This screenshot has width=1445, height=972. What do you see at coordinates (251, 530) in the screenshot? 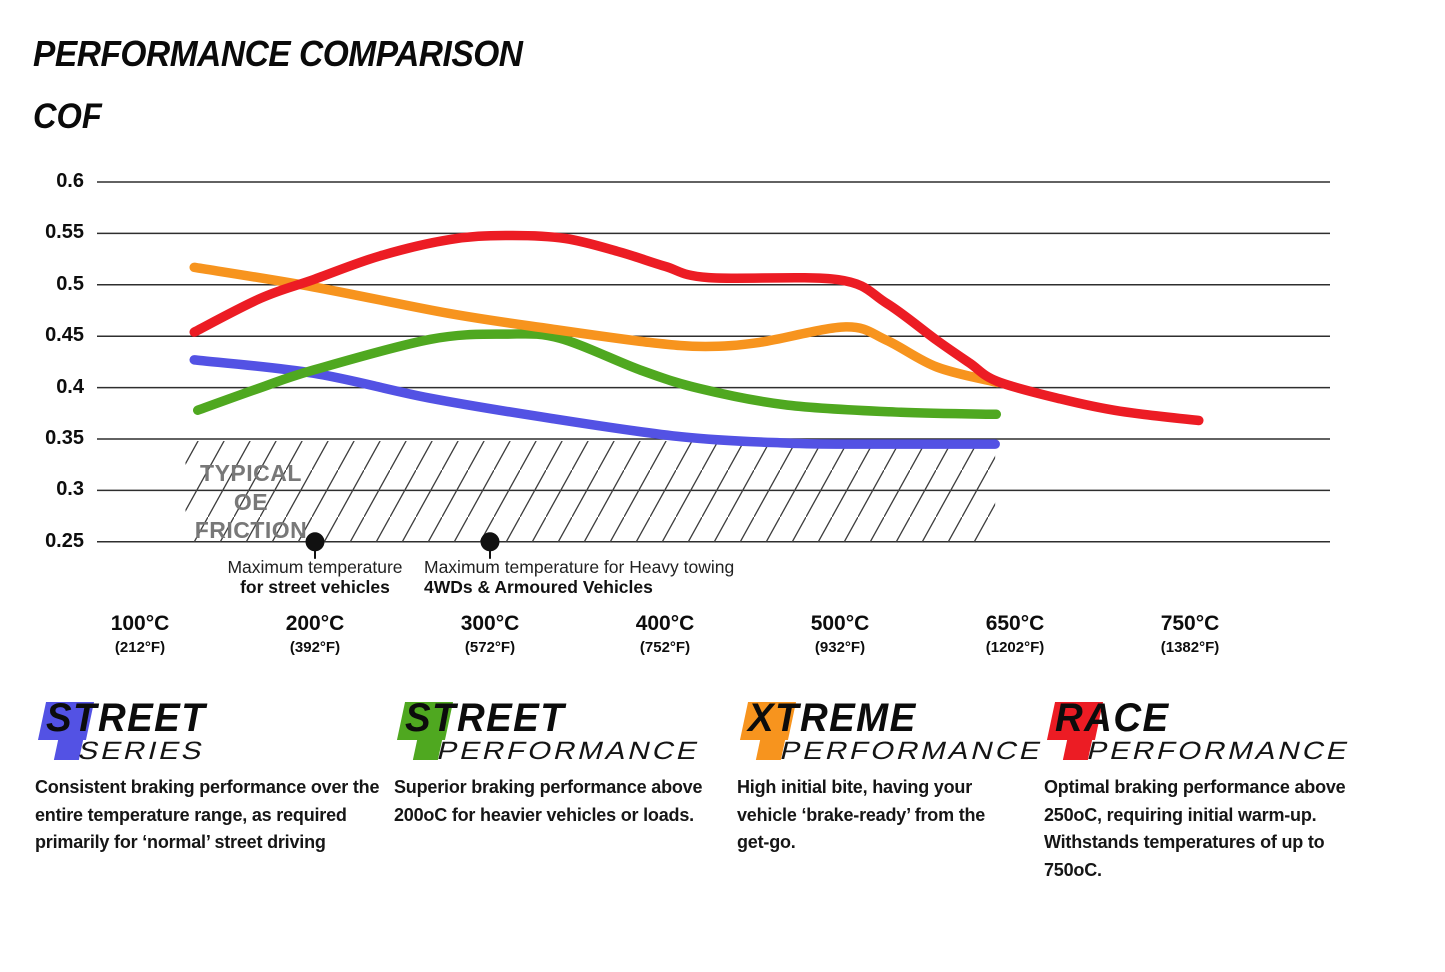
I see `oe-friction-label-line2: FRICTION` at bounding box center [251, 530].